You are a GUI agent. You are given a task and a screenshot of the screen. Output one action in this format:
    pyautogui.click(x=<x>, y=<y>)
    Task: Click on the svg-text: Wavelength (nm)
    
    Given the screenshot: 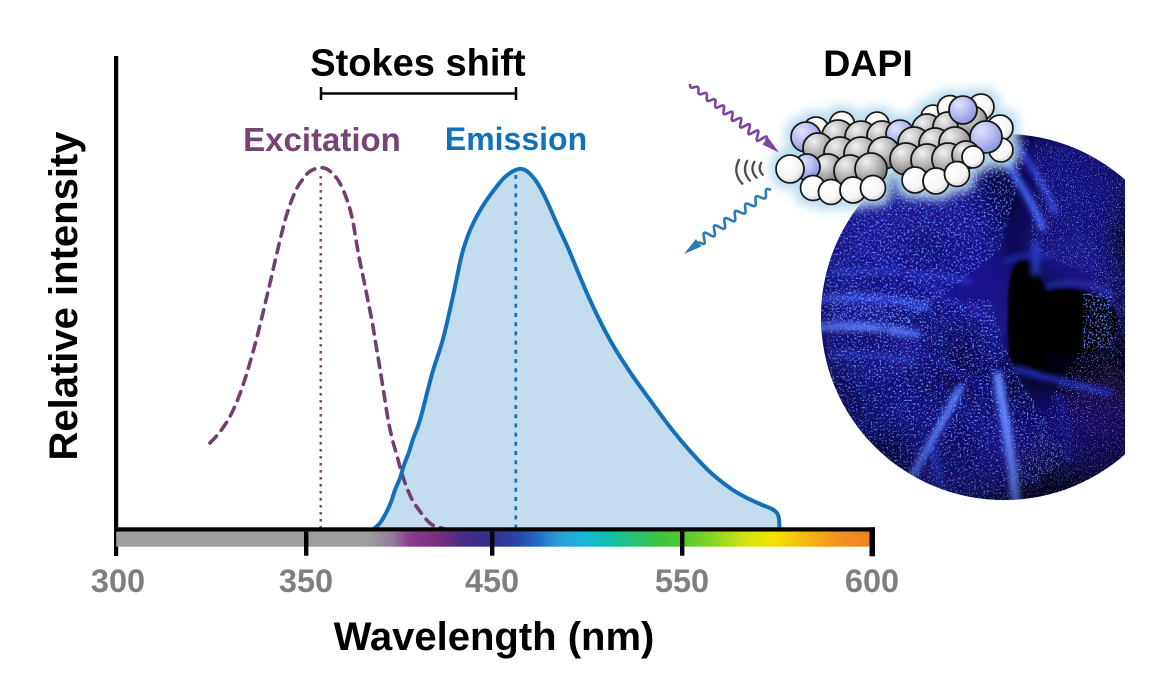 What is the action you would take?
    pyautogui.click(x=494, y=637)
    